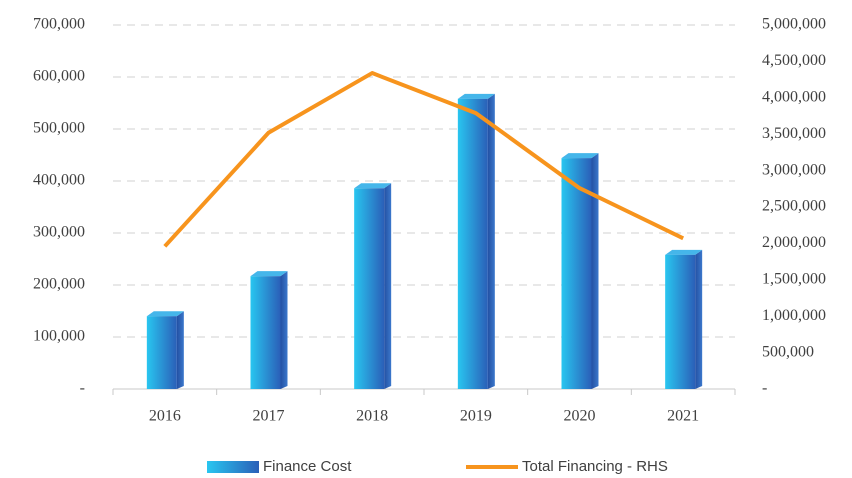  What do you see at coordinates (794, 60) in the screenshot?
I see `y2-tick-label: 4,500,000` at bounding box center [794, 60].